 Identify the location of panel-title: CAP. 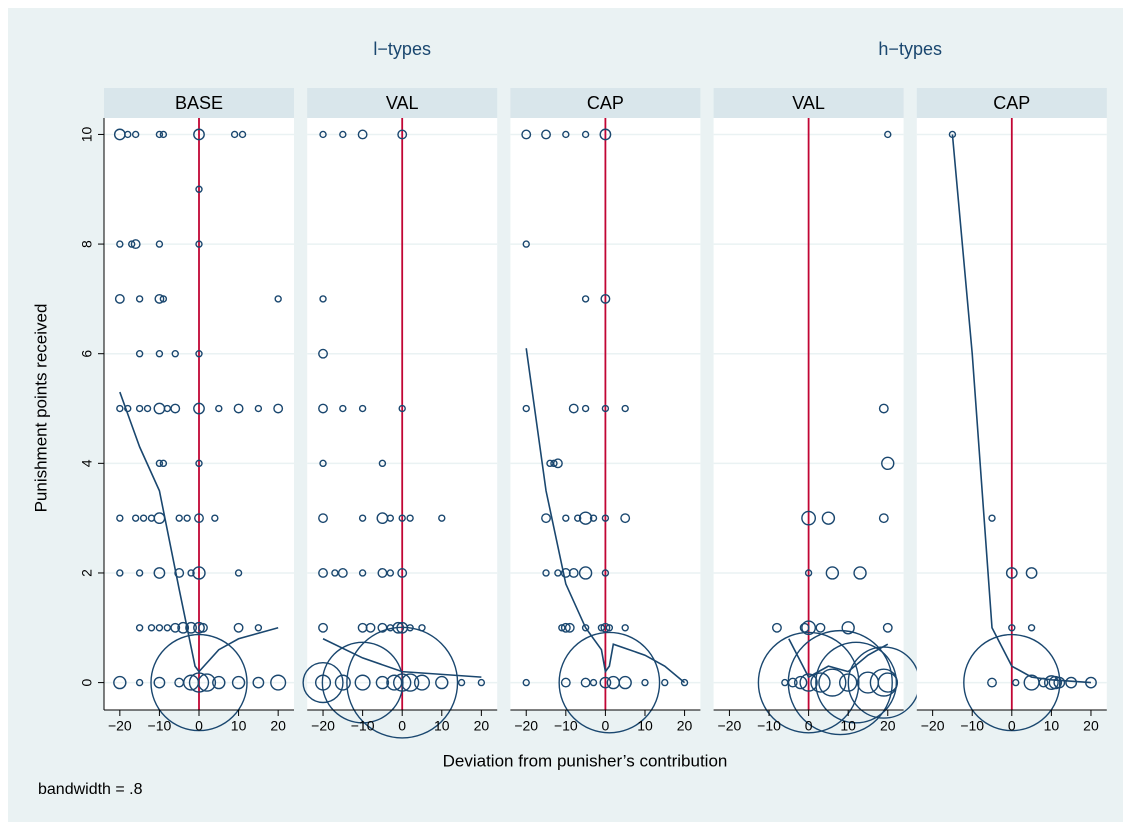
(605, 103).